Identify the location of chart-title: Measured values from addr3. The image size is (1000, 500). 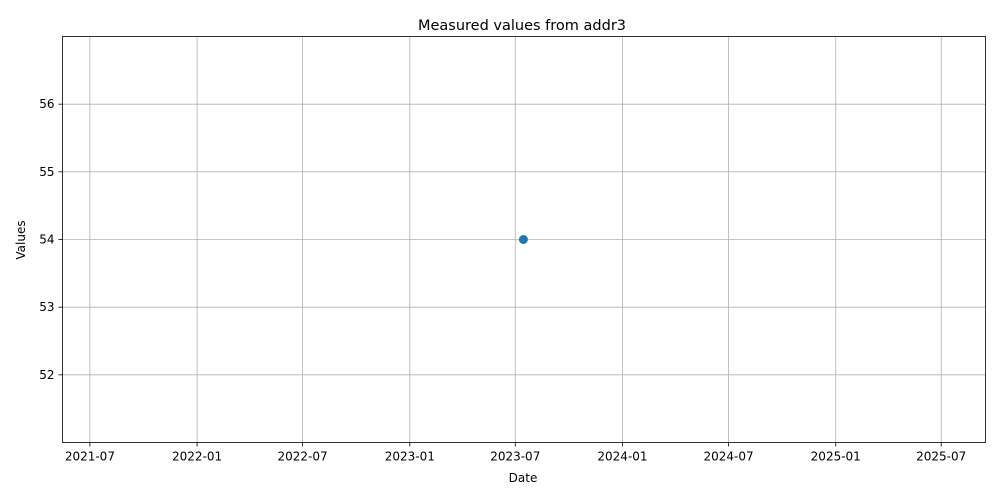
(522, 26).